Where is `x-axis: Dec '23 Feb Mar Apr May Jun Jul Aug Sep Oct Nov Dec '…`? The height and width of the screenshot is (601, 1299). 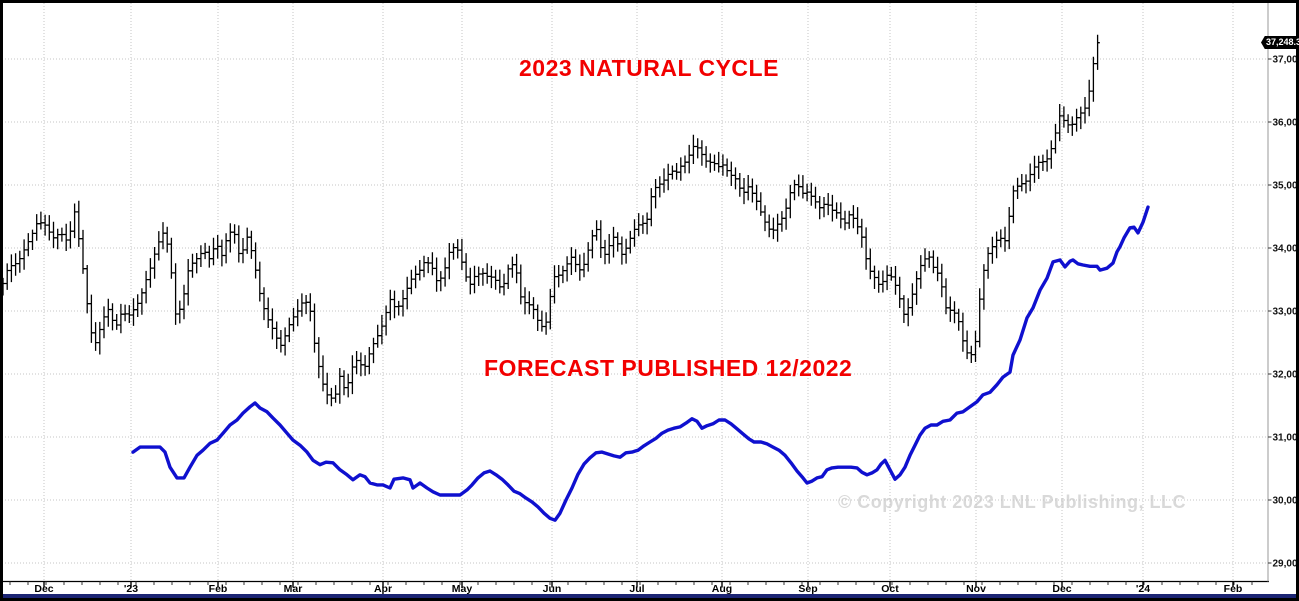
x-axis: Dec '23 Feb Mar Apr May Jun Jul Aug Sep Oct Nov Dec '… is located at coordinates (635, 587).